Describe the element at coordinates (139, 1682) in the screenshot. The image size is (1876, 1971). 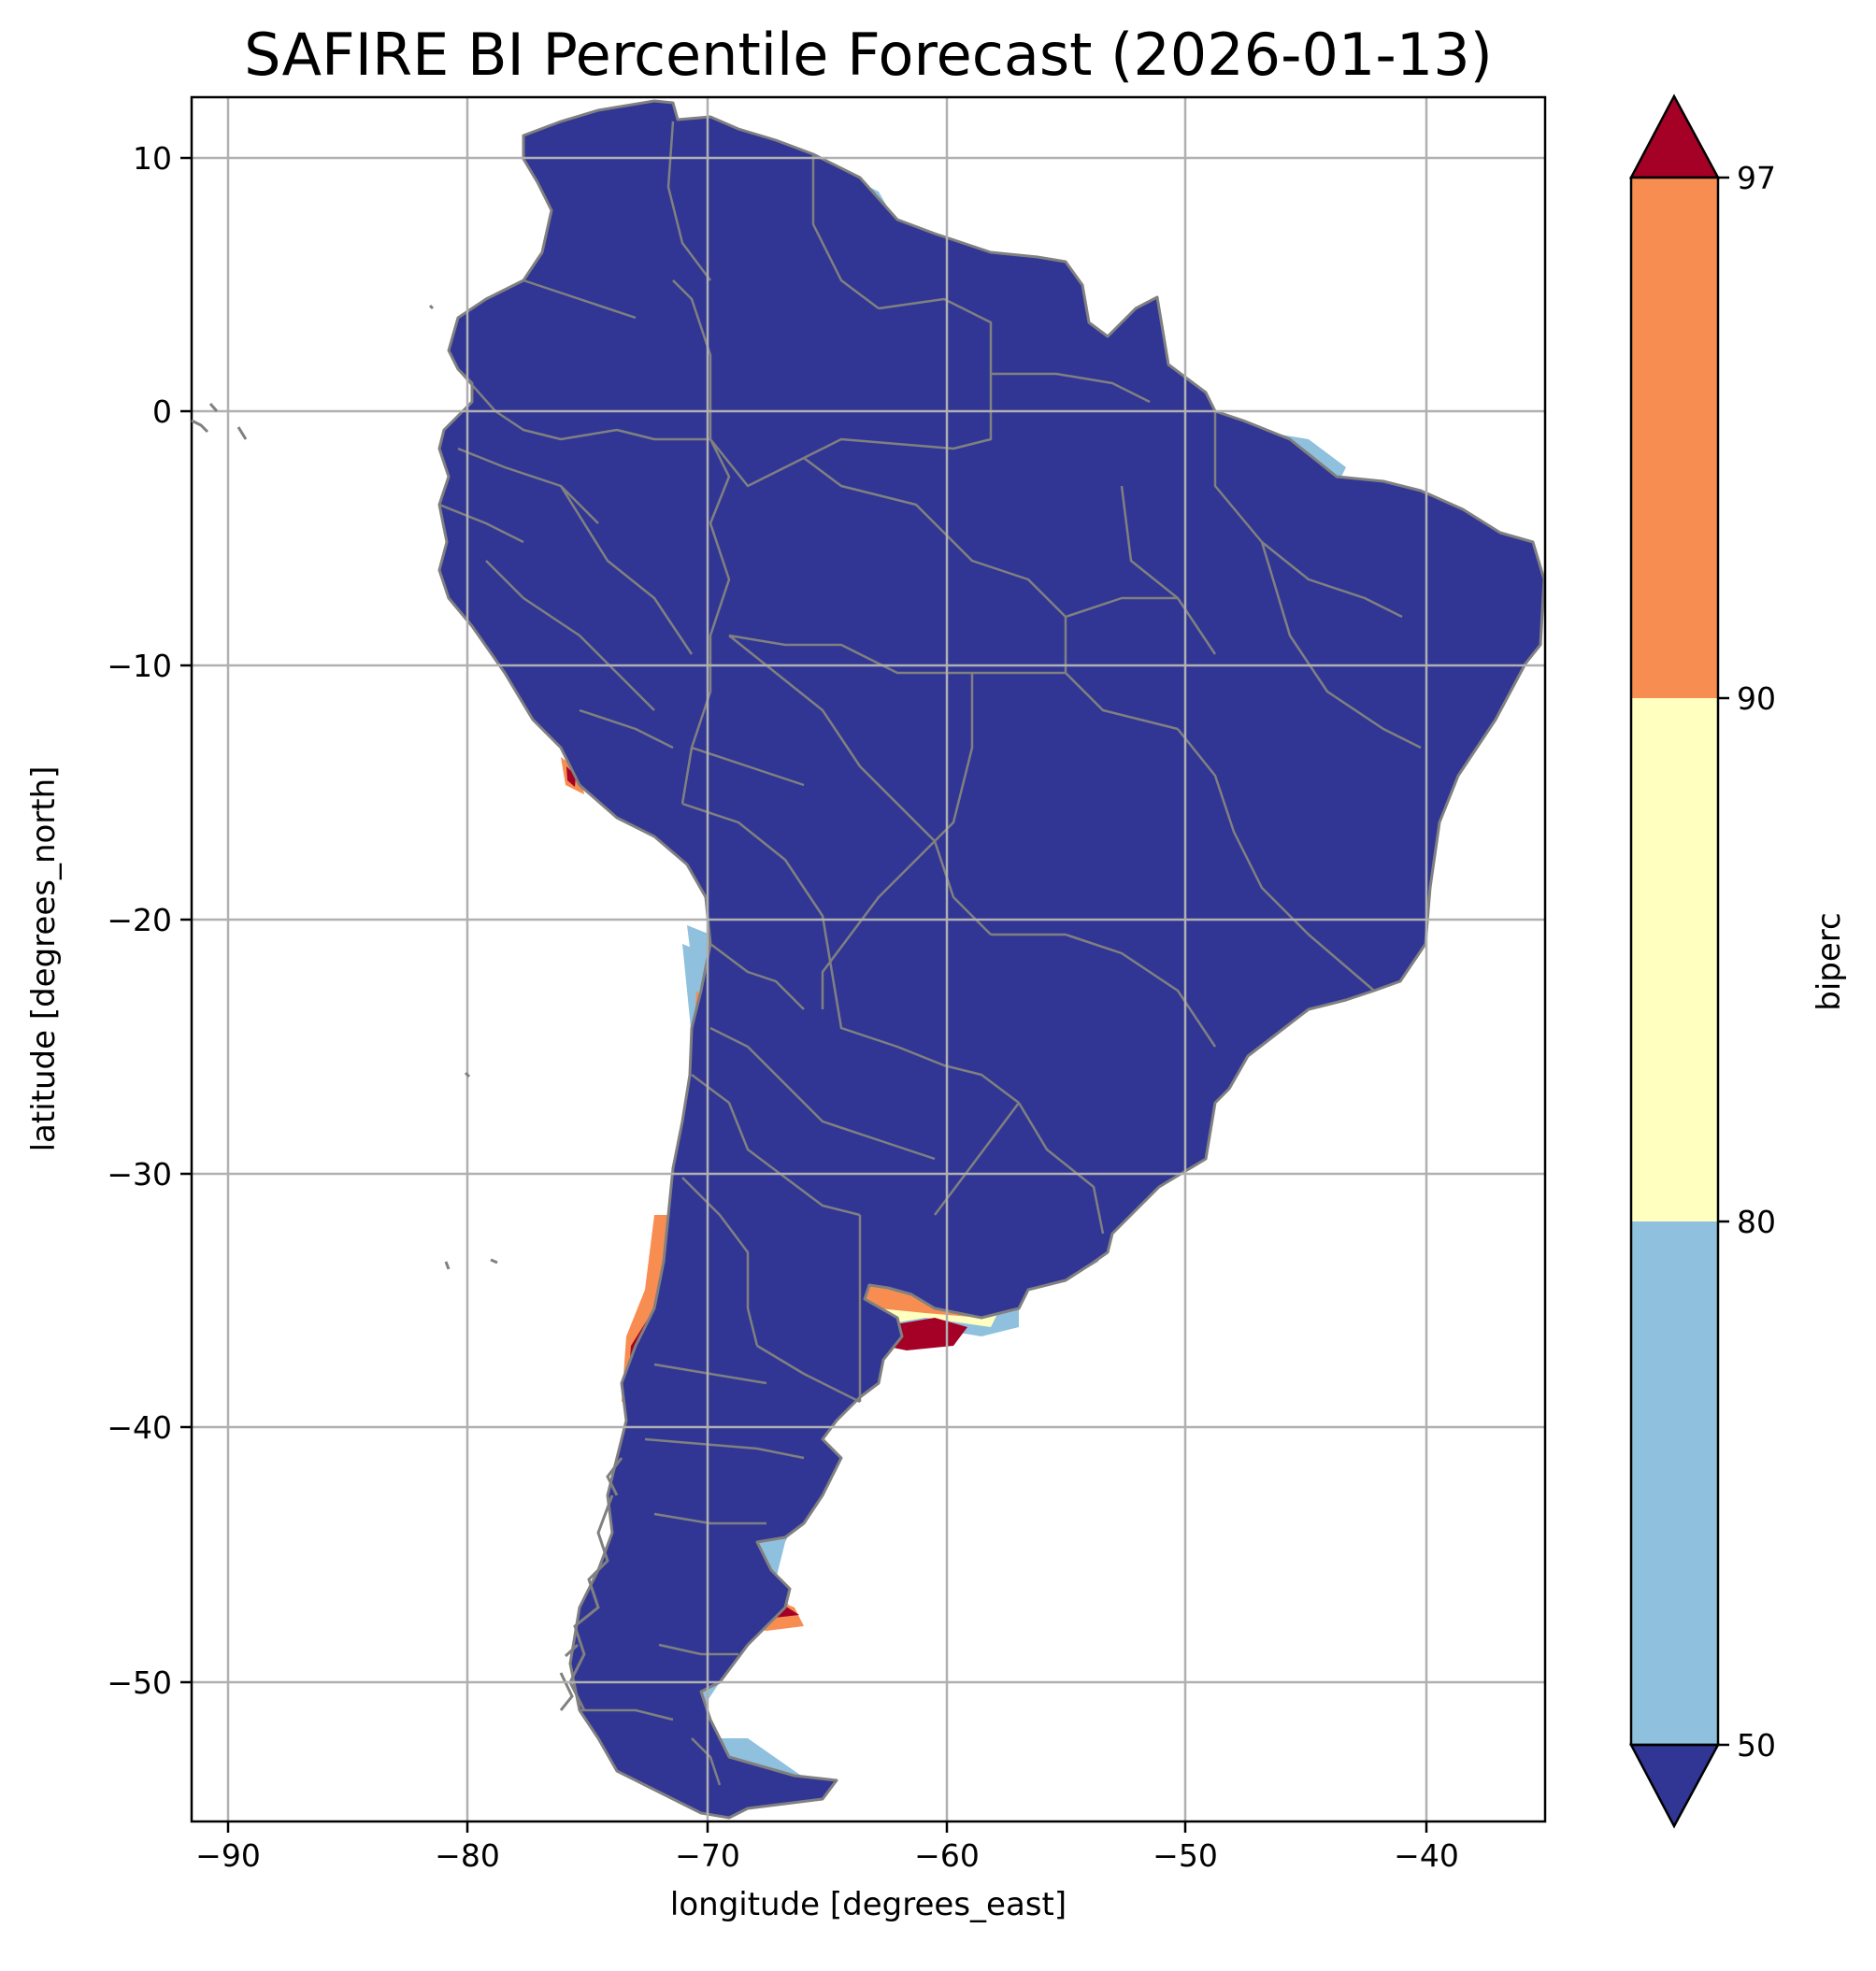
I see `y-tick-label-m50: −50` at that location.